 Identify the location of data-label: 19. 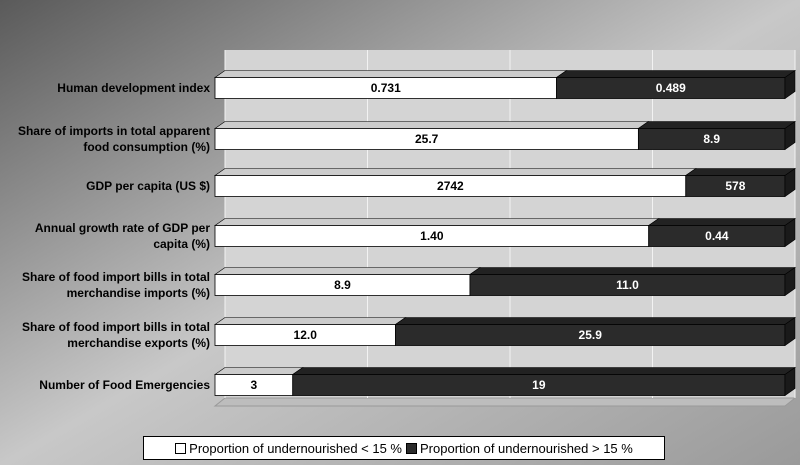
(539, 385).